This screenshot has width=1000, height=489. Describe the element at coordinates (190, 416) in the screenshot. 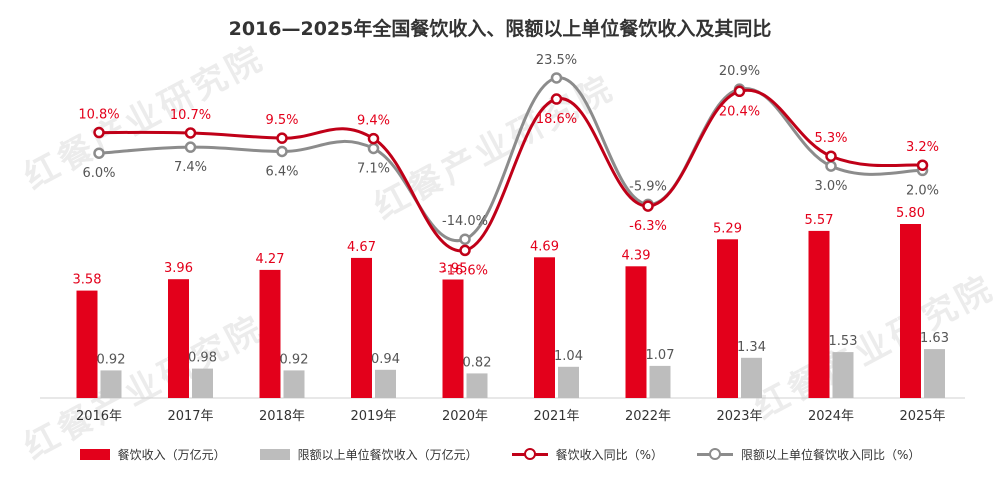

I see `x-tick-label: 2017年` at that location.